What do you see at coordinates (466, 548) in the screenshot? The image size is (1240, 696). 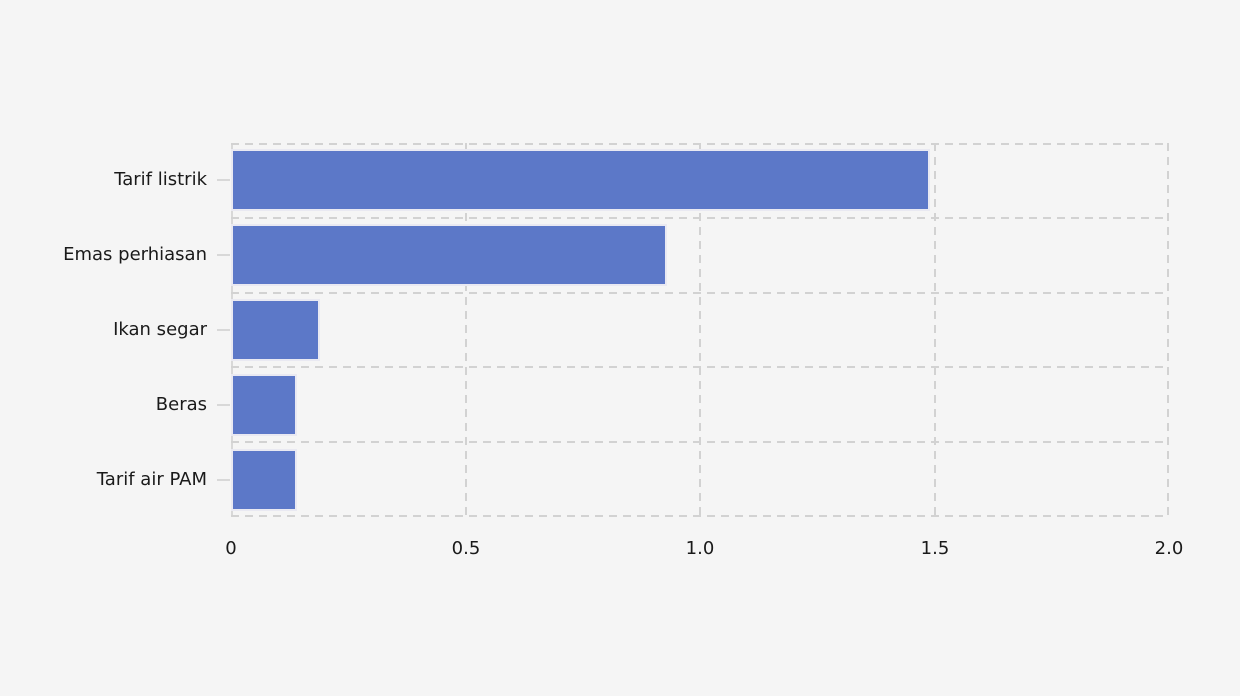 I see `x-tick-label: 0.5` at bounding box center [466, 548].